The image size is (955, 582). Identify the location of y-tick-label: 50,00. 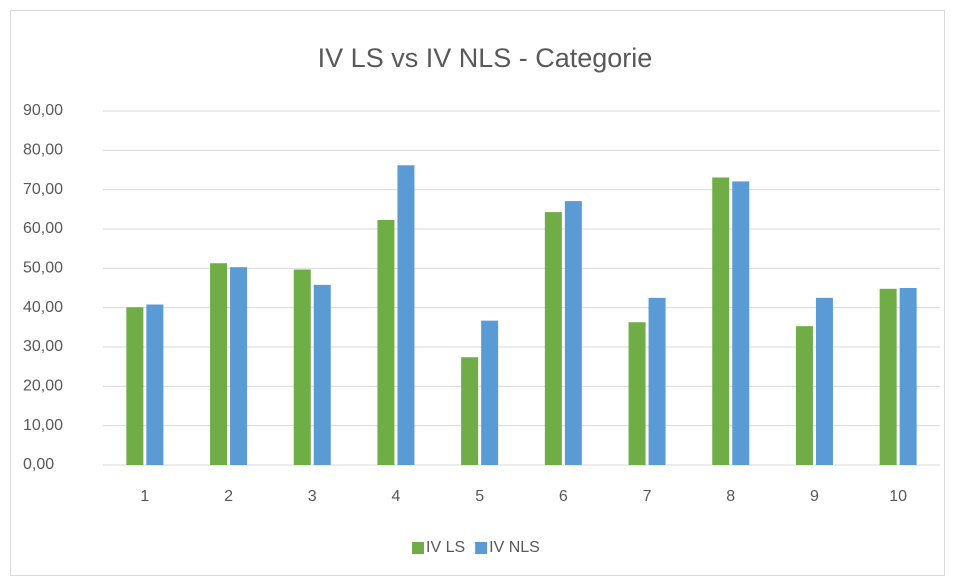
(43, 268).